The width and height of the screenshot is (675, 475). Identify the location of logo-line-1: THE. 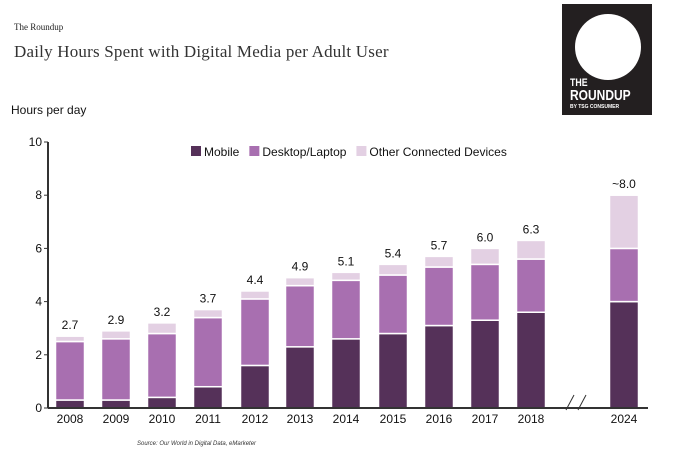
(579, 83).